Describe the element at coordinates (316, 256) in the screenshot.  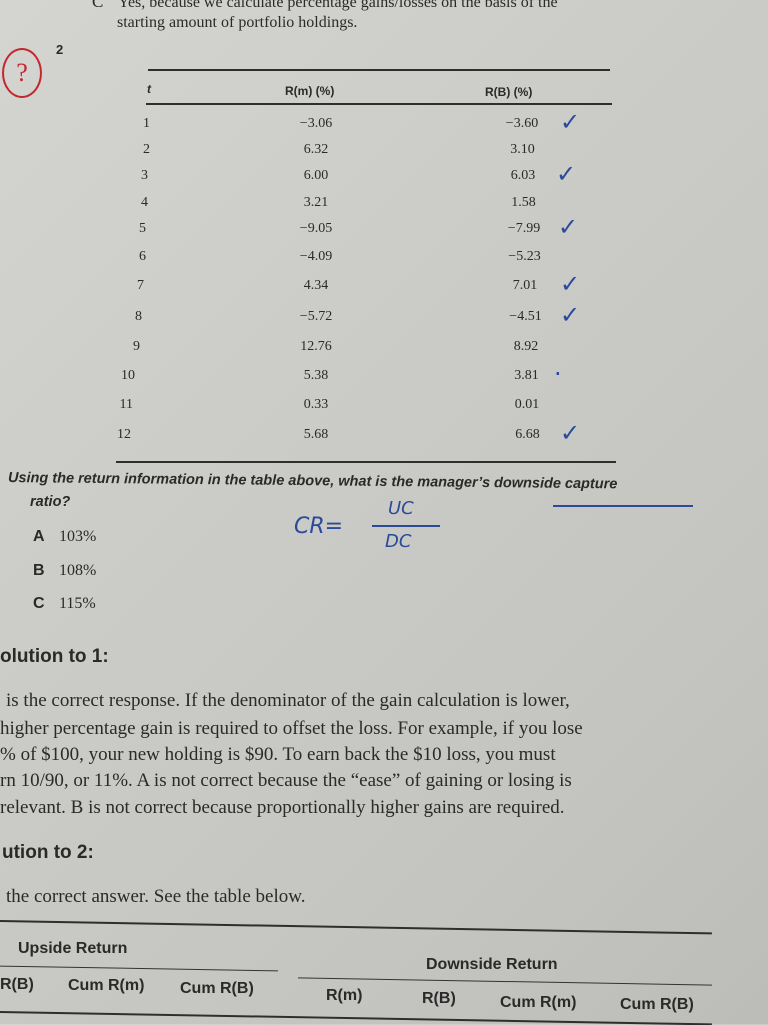
I see `row-rm: −4.09` at that location.